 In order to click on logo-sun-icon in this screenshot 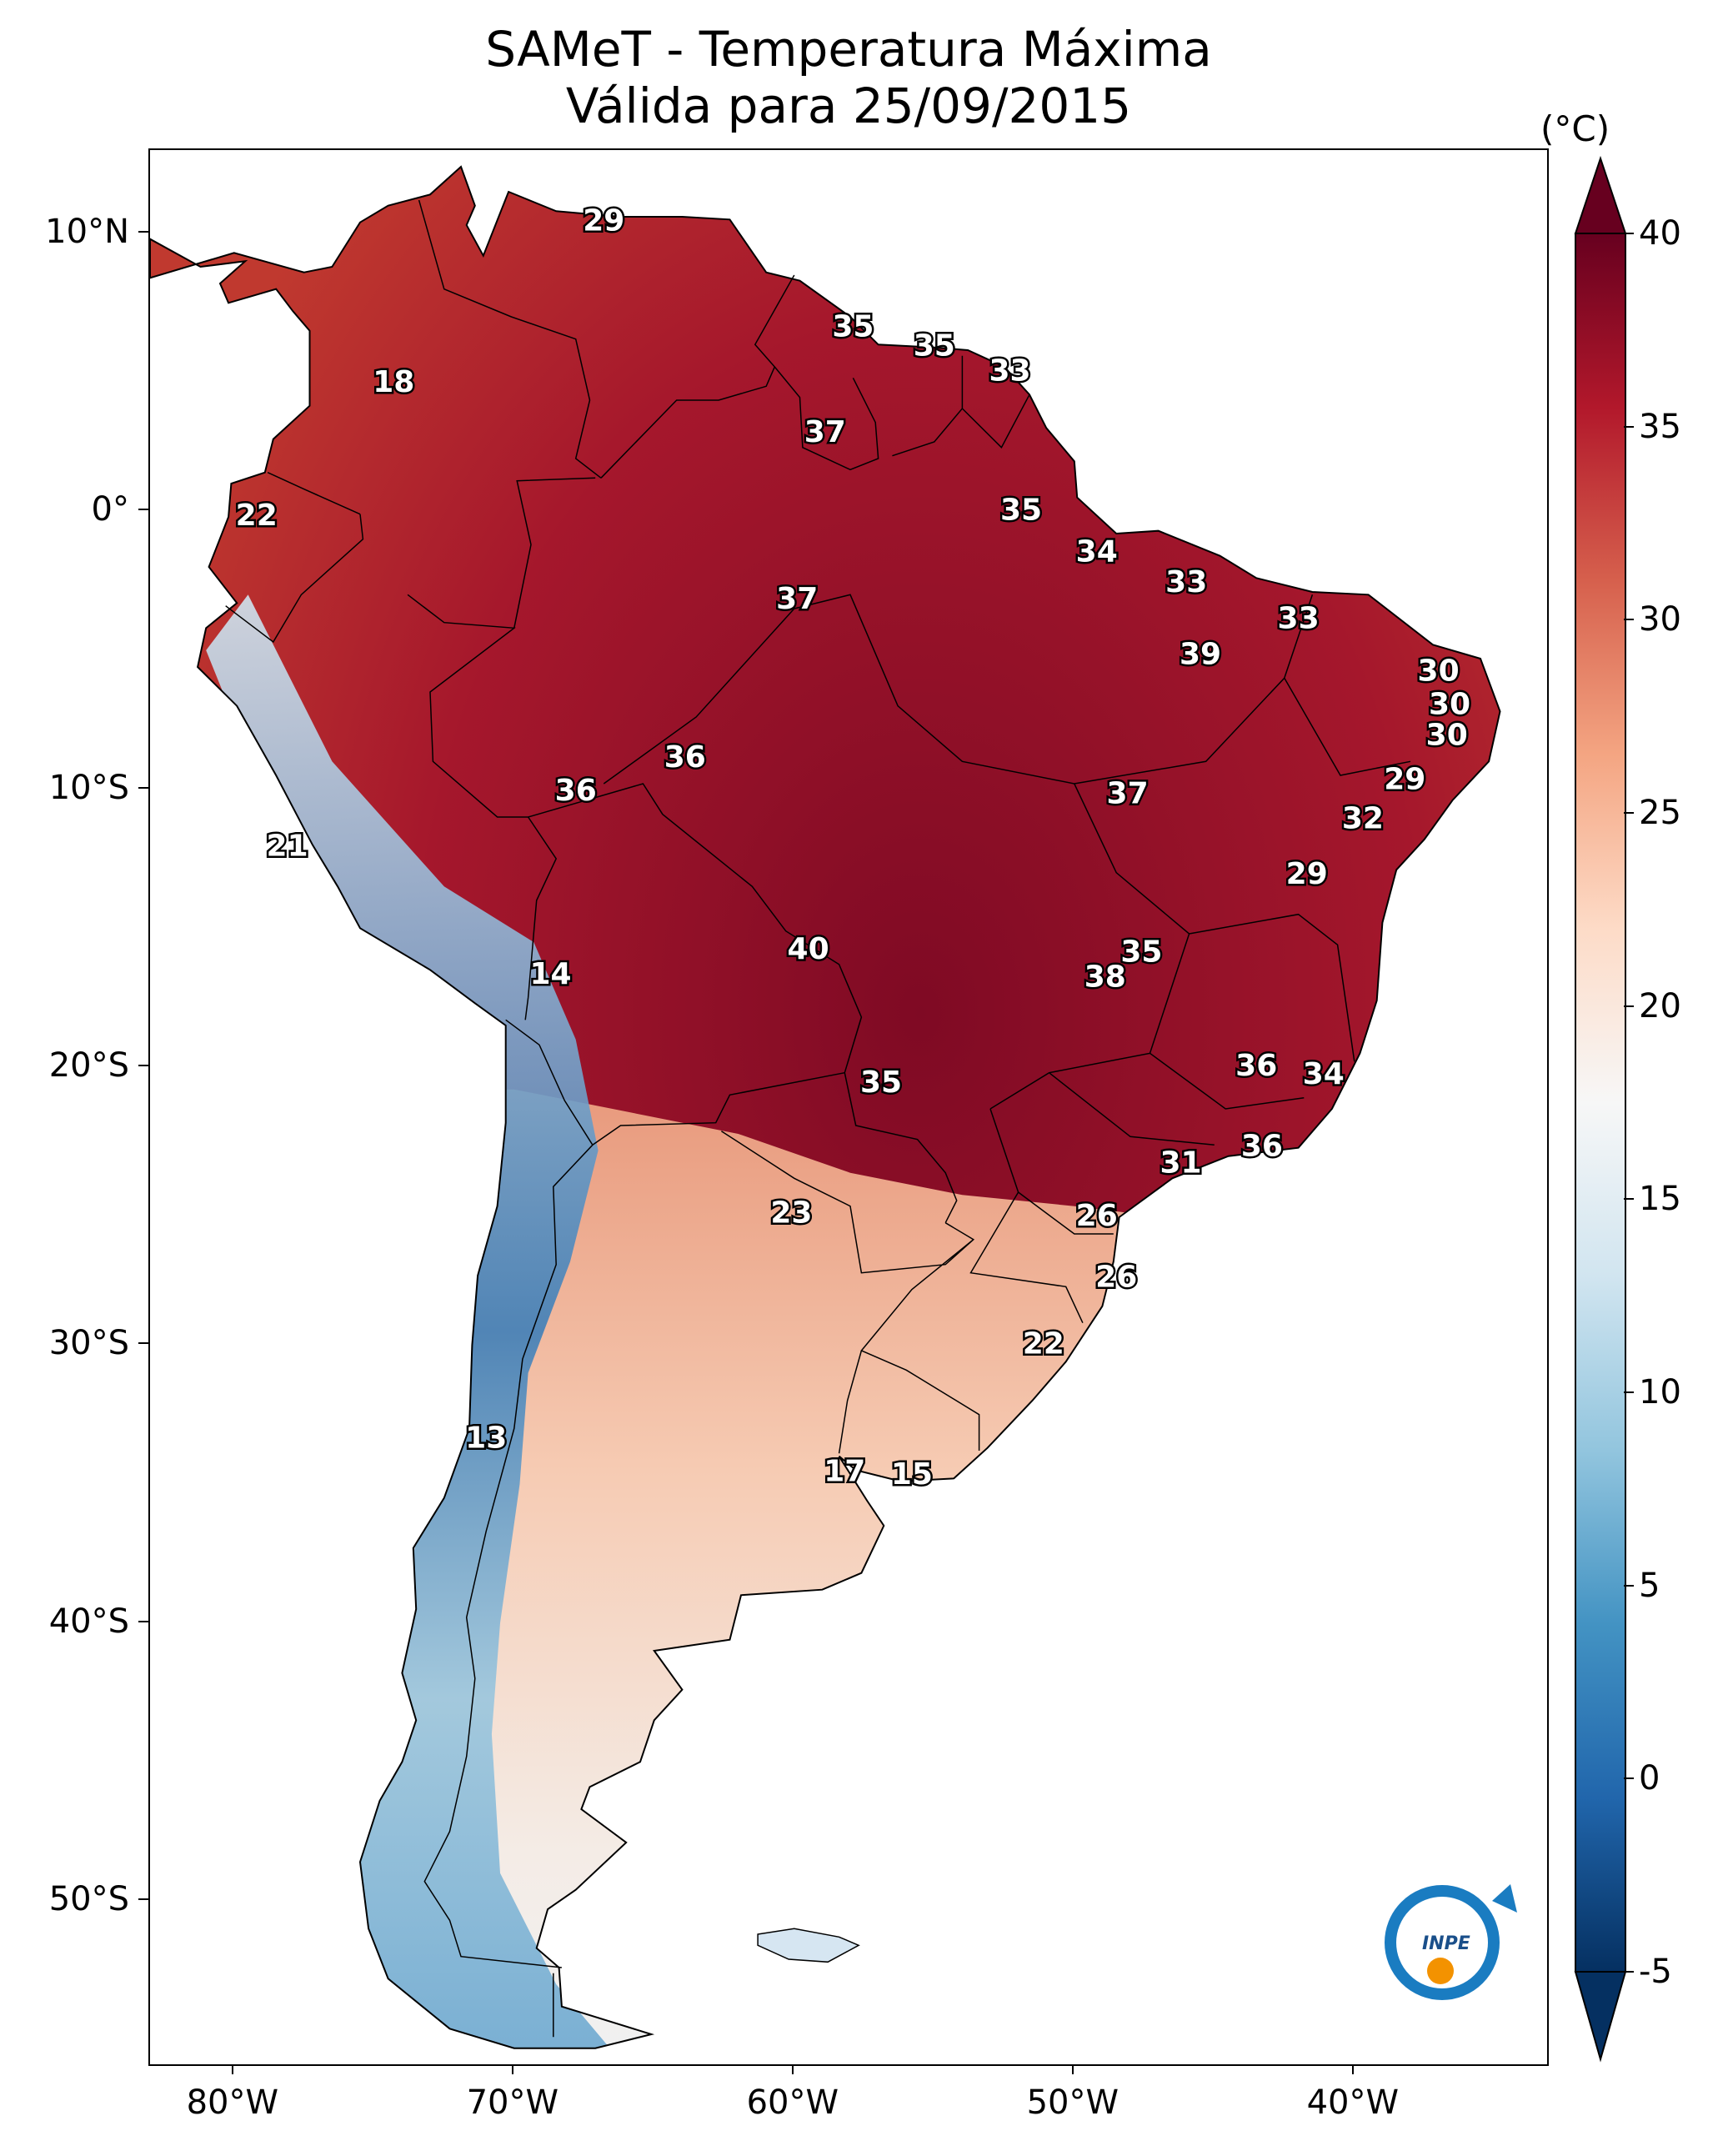, I will do `click(1440, 1971)`.